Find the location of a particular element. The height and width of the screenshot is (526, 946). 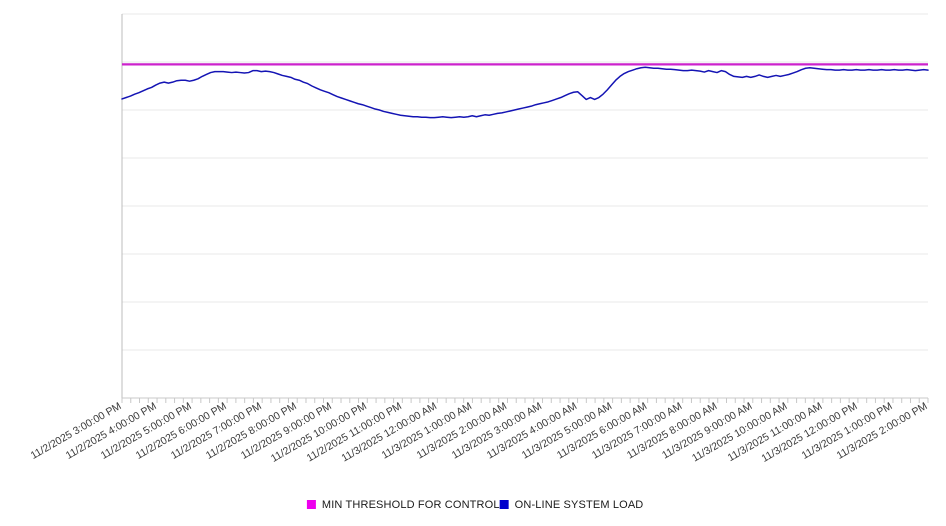

legend-label: MIN THRESHOLD FOR CONTROL is located at coordinates (411, 505).